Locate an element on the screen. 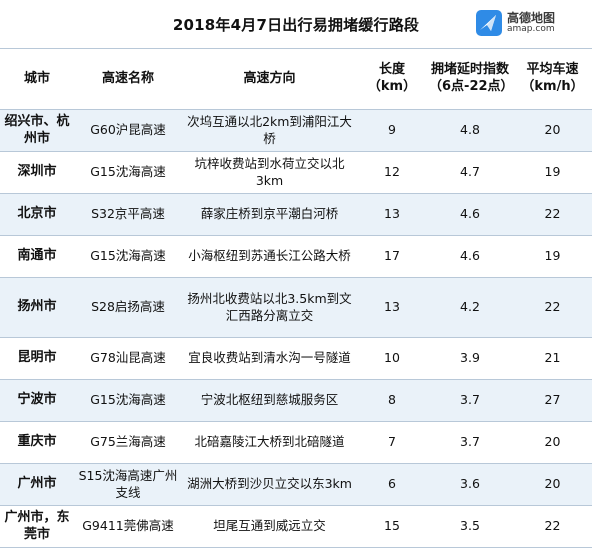 The image size is (592, 548). cell-city: 广州市，东莞市 is located at coordinates (37, 526).